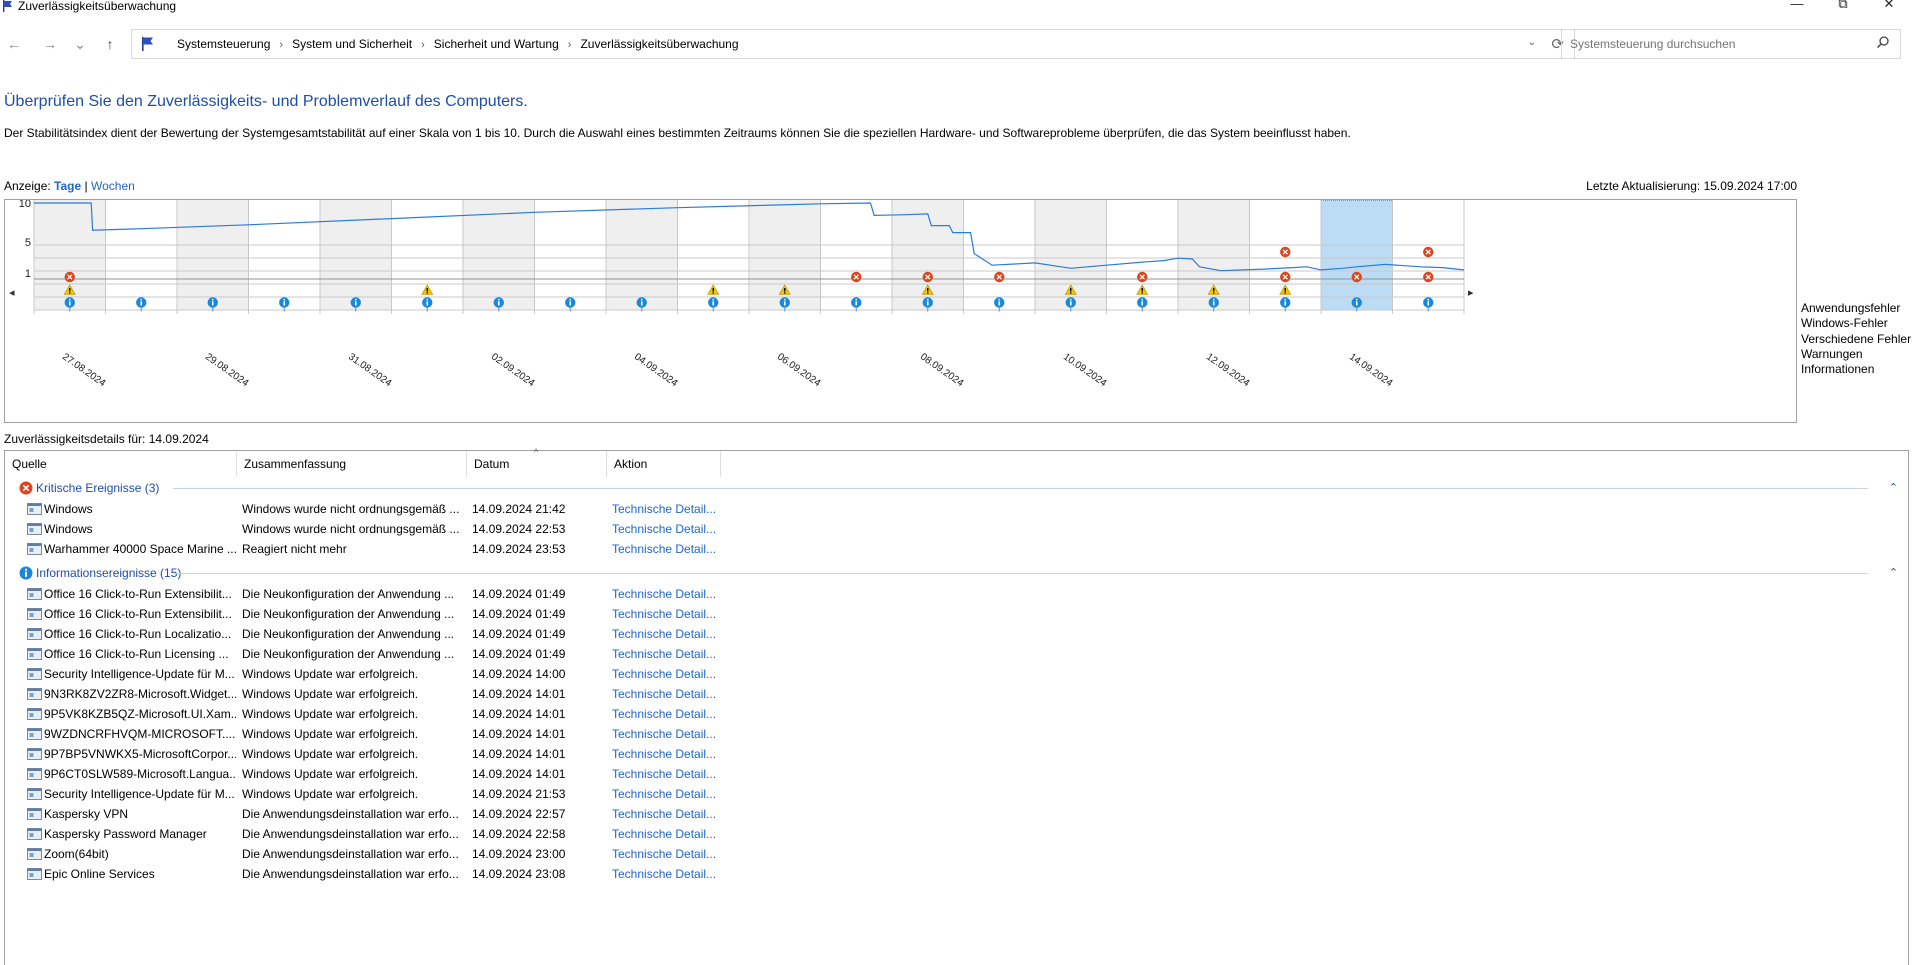  Describe the element at coordinates (68, 186) in the screenshot. I see `view-days-link: Tage` at that location.